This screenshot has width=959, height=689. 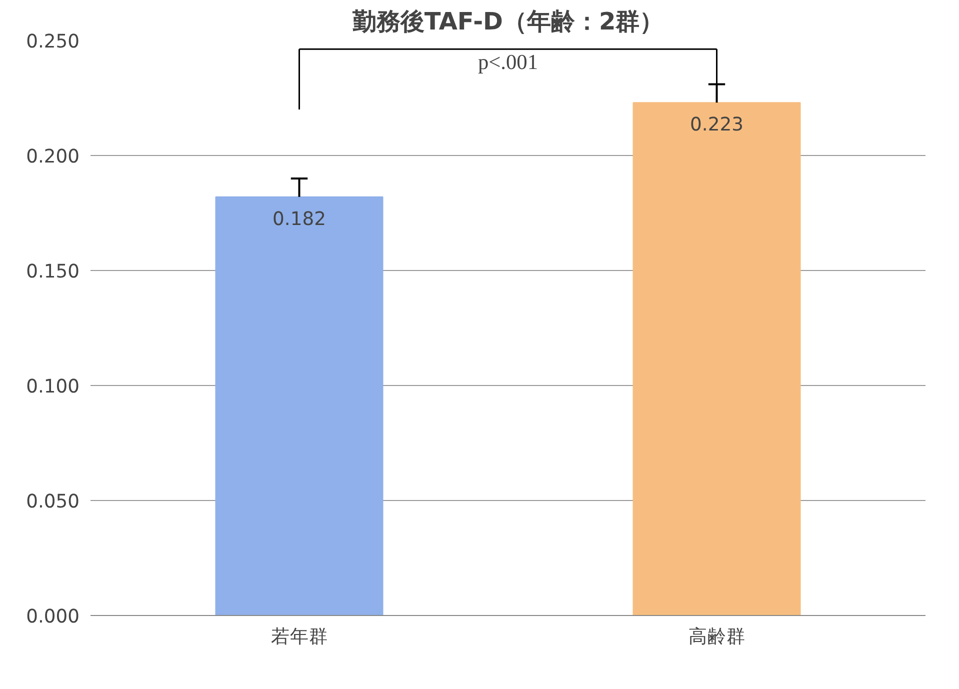 I want to click on y-tick-label: 0.200, so click(x=53, y=157).